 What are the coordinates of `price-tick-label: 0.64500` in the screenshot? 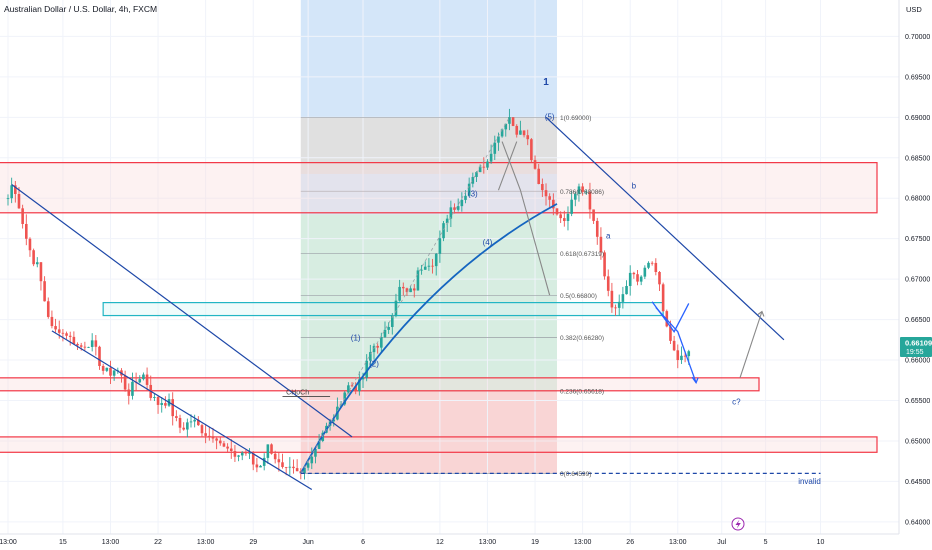 It's located at (917, 482).